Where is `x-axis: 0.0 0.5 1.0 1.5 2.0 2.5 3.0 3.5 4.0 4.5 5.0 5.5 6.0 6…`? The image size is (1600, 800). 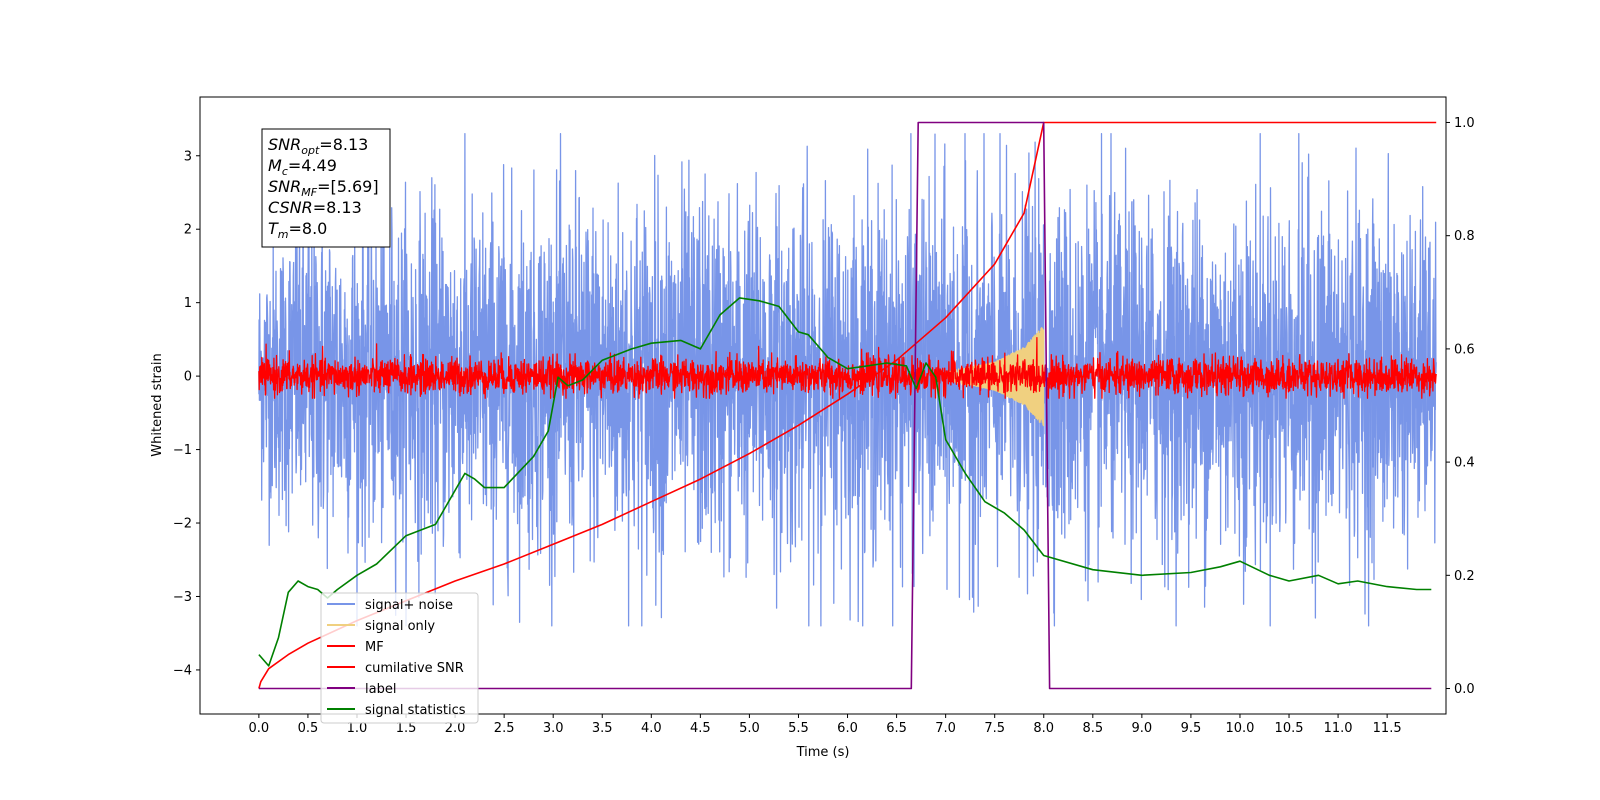
x-axis: 0.0 0.5 1.0 1.5 2.0 2.5 3.0 3.5 4.0 4.5 5.0 5.5 6.0 6… is located at coordinates (825, 725).